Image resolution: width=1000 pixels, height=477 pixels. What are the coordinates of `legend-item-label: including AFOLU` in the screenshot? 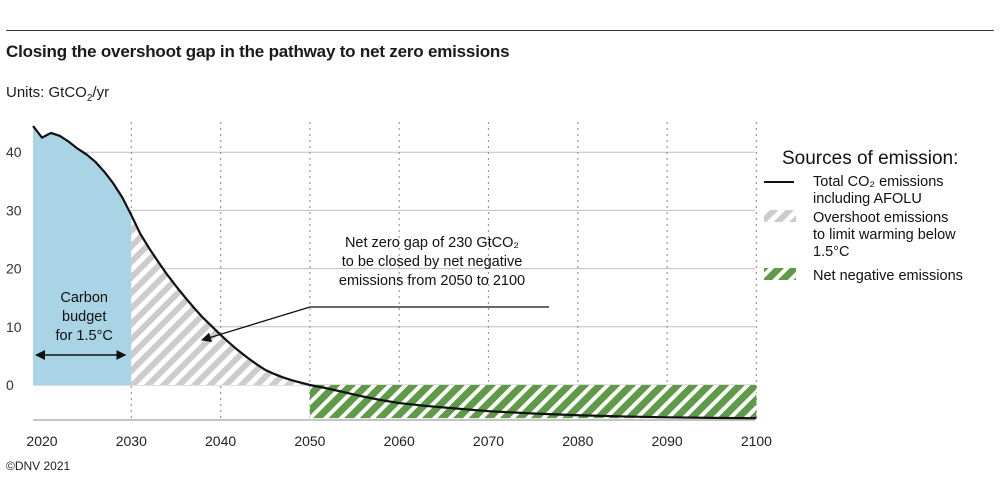 It's located at (867, 199).